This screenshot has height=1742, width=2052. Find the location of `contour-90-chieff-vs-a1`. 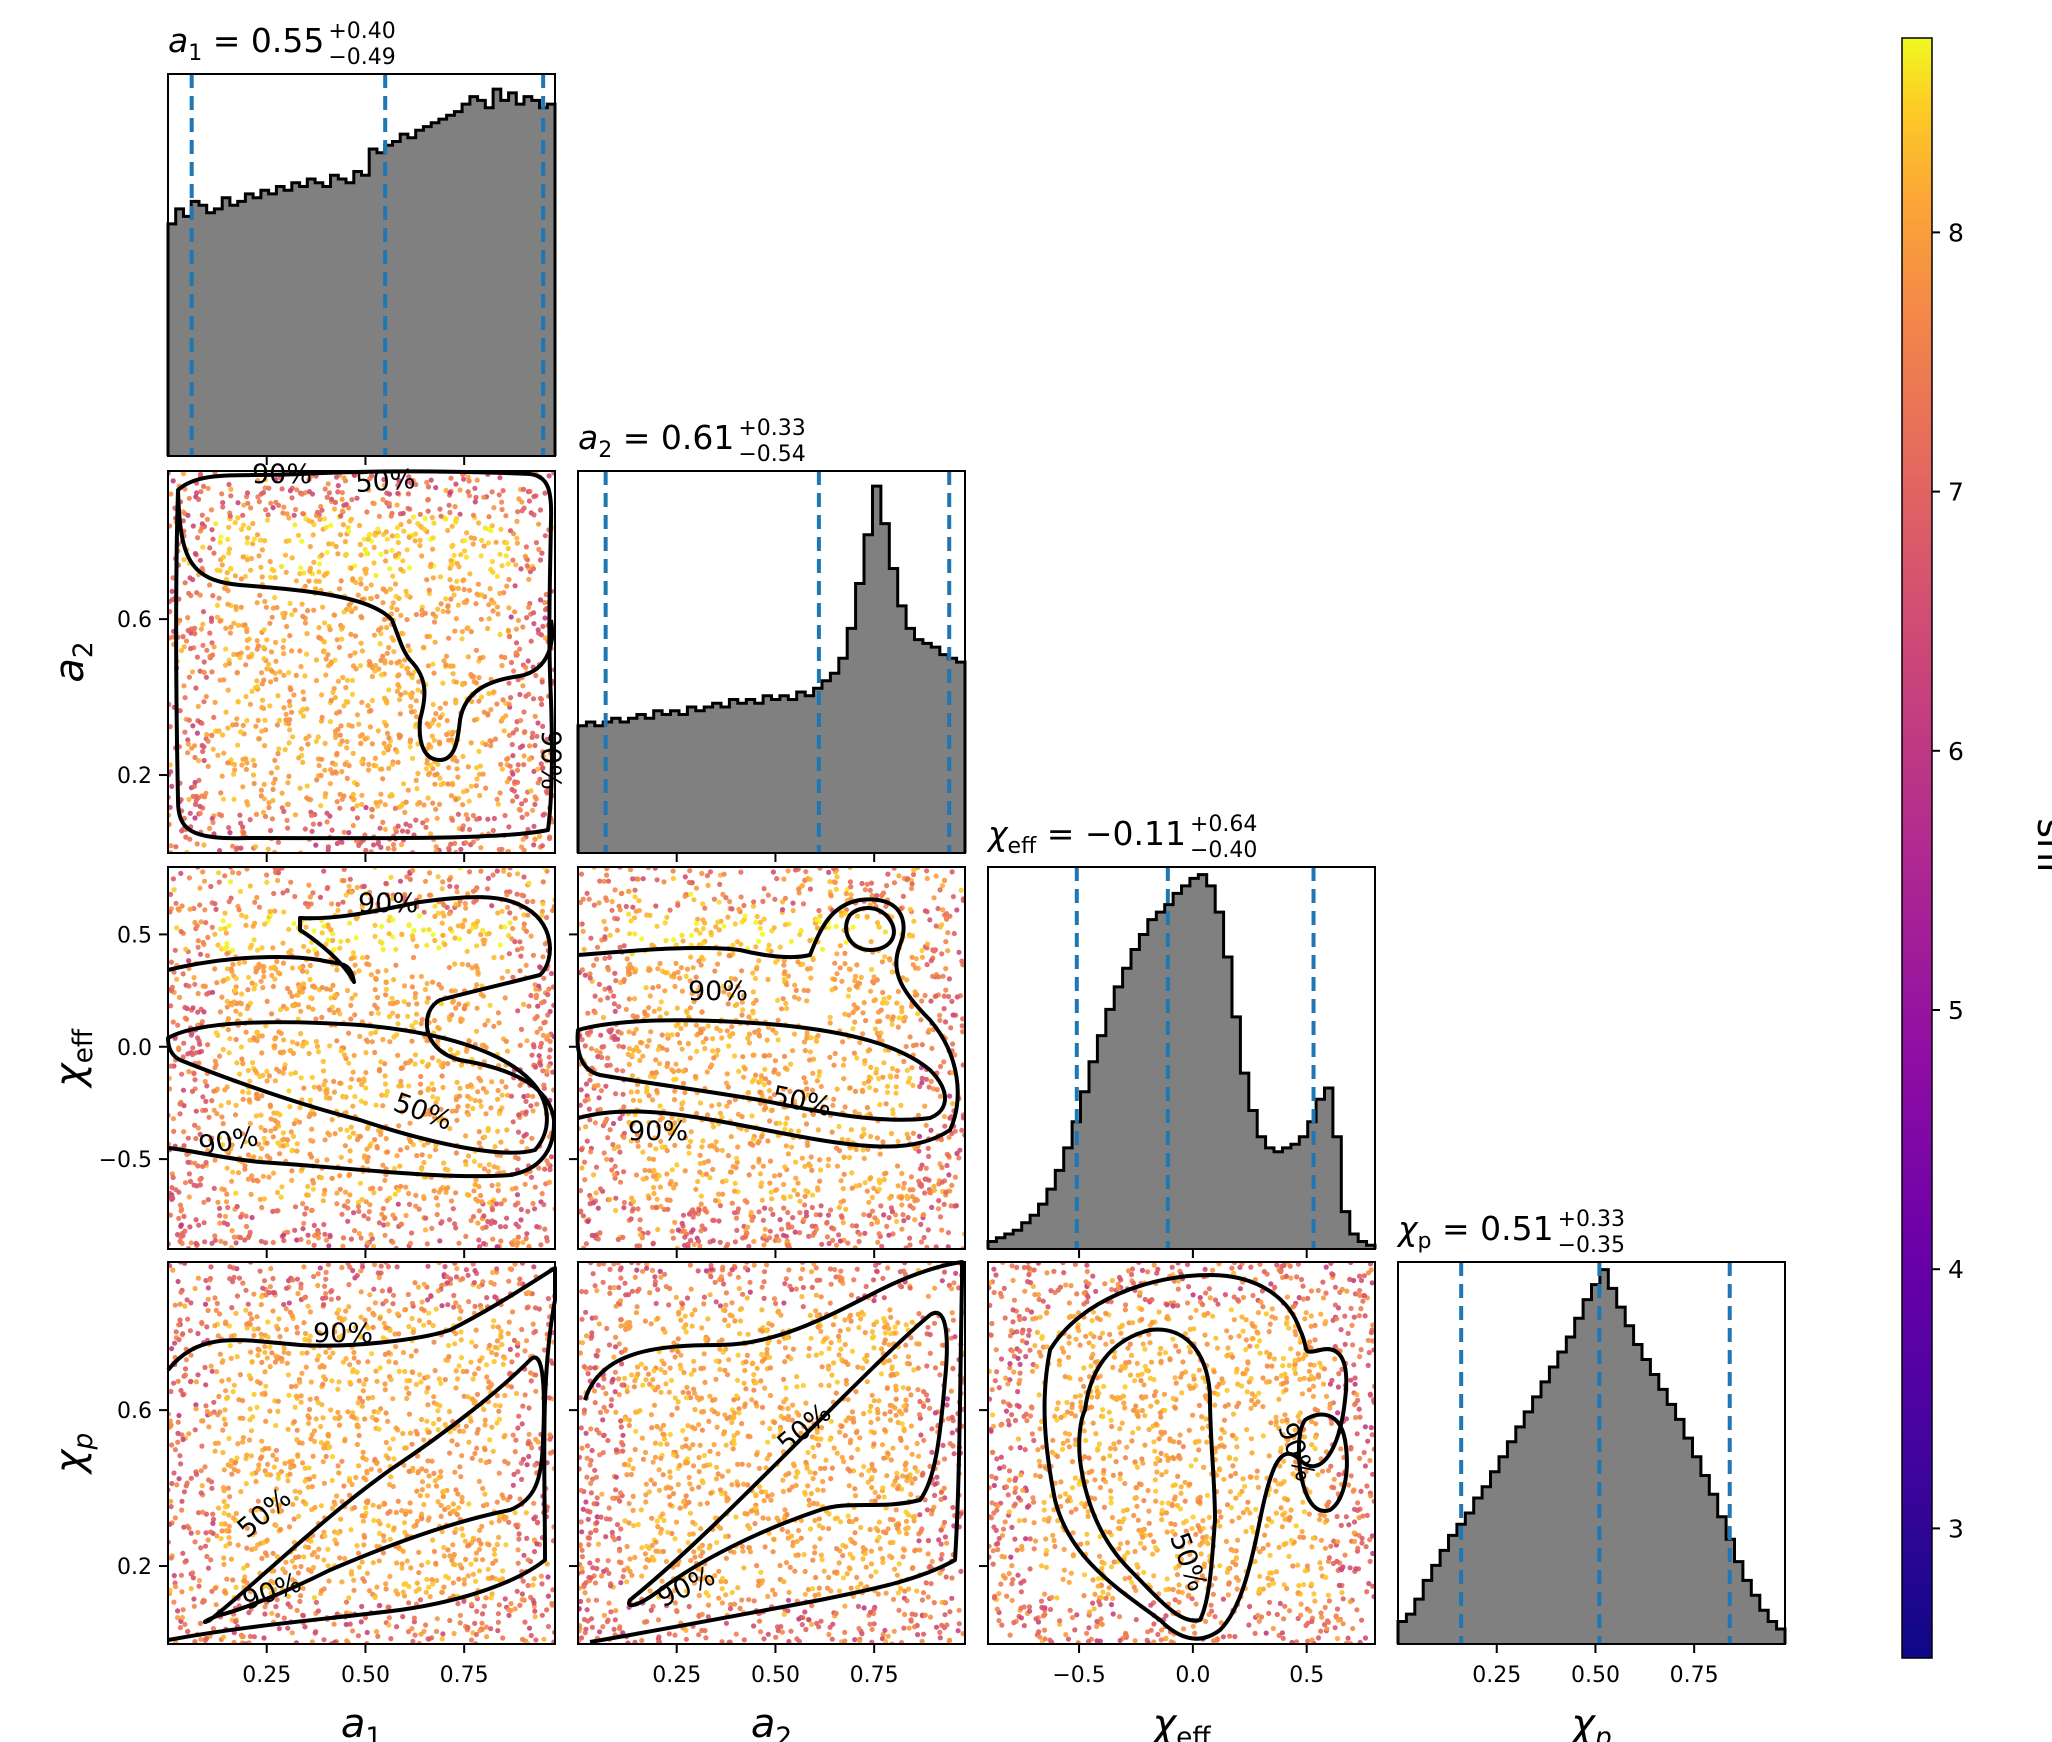

contour-90-chieff-vs-a1 is located at coordinates (362, 1037).